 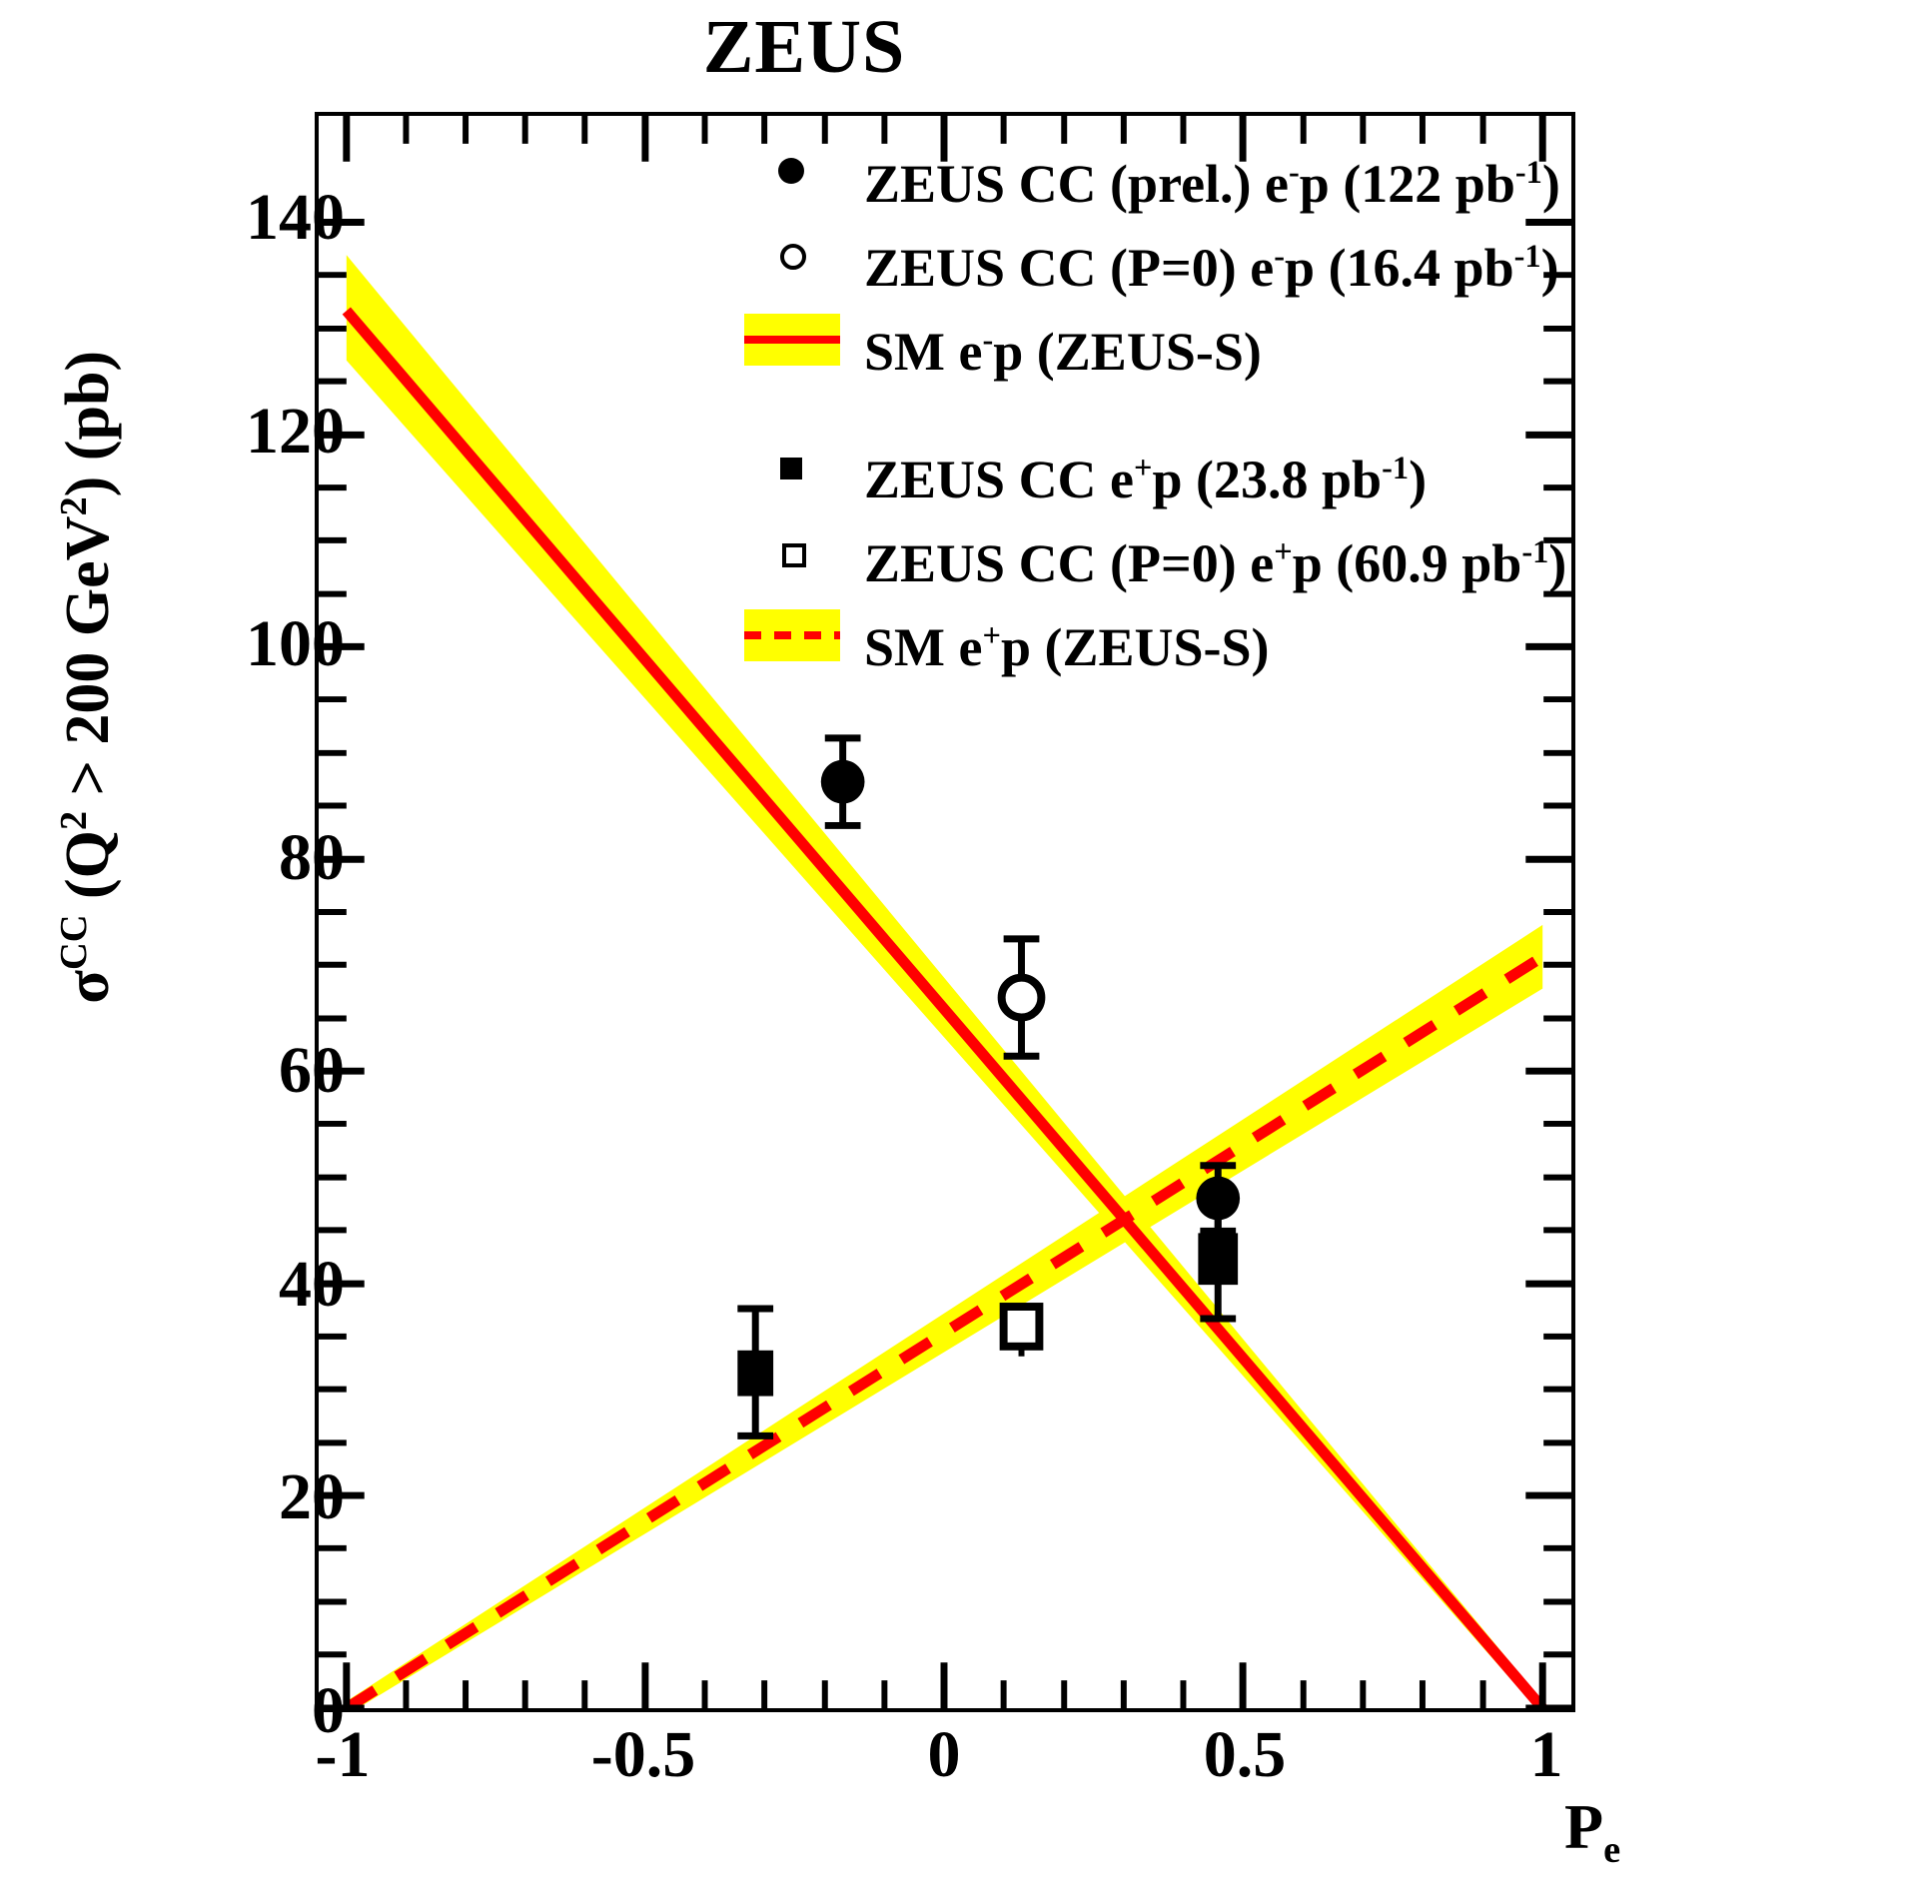 What do you see at coordinates (312, 1496) in the screenshot?
I see `y-tick-20: 20` at bounding box center [312, 1496].